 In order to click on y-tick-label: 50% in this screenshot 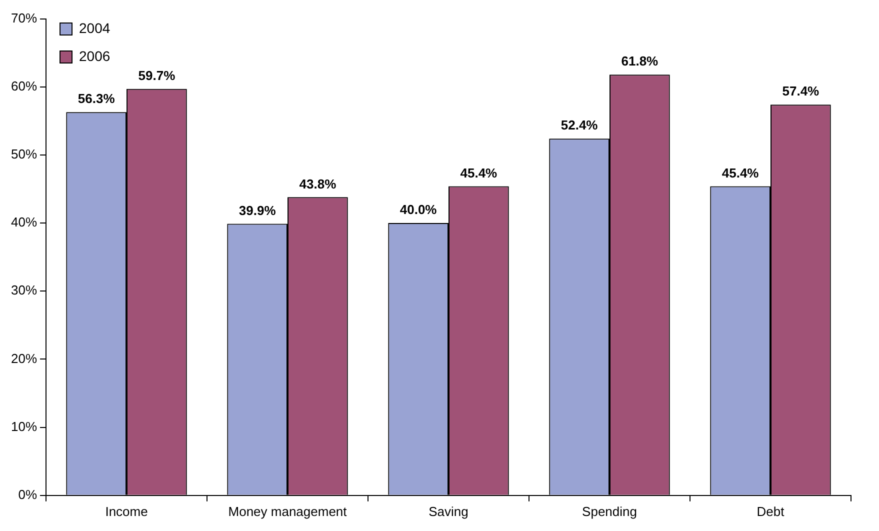, I will do `click(24, 154)`.